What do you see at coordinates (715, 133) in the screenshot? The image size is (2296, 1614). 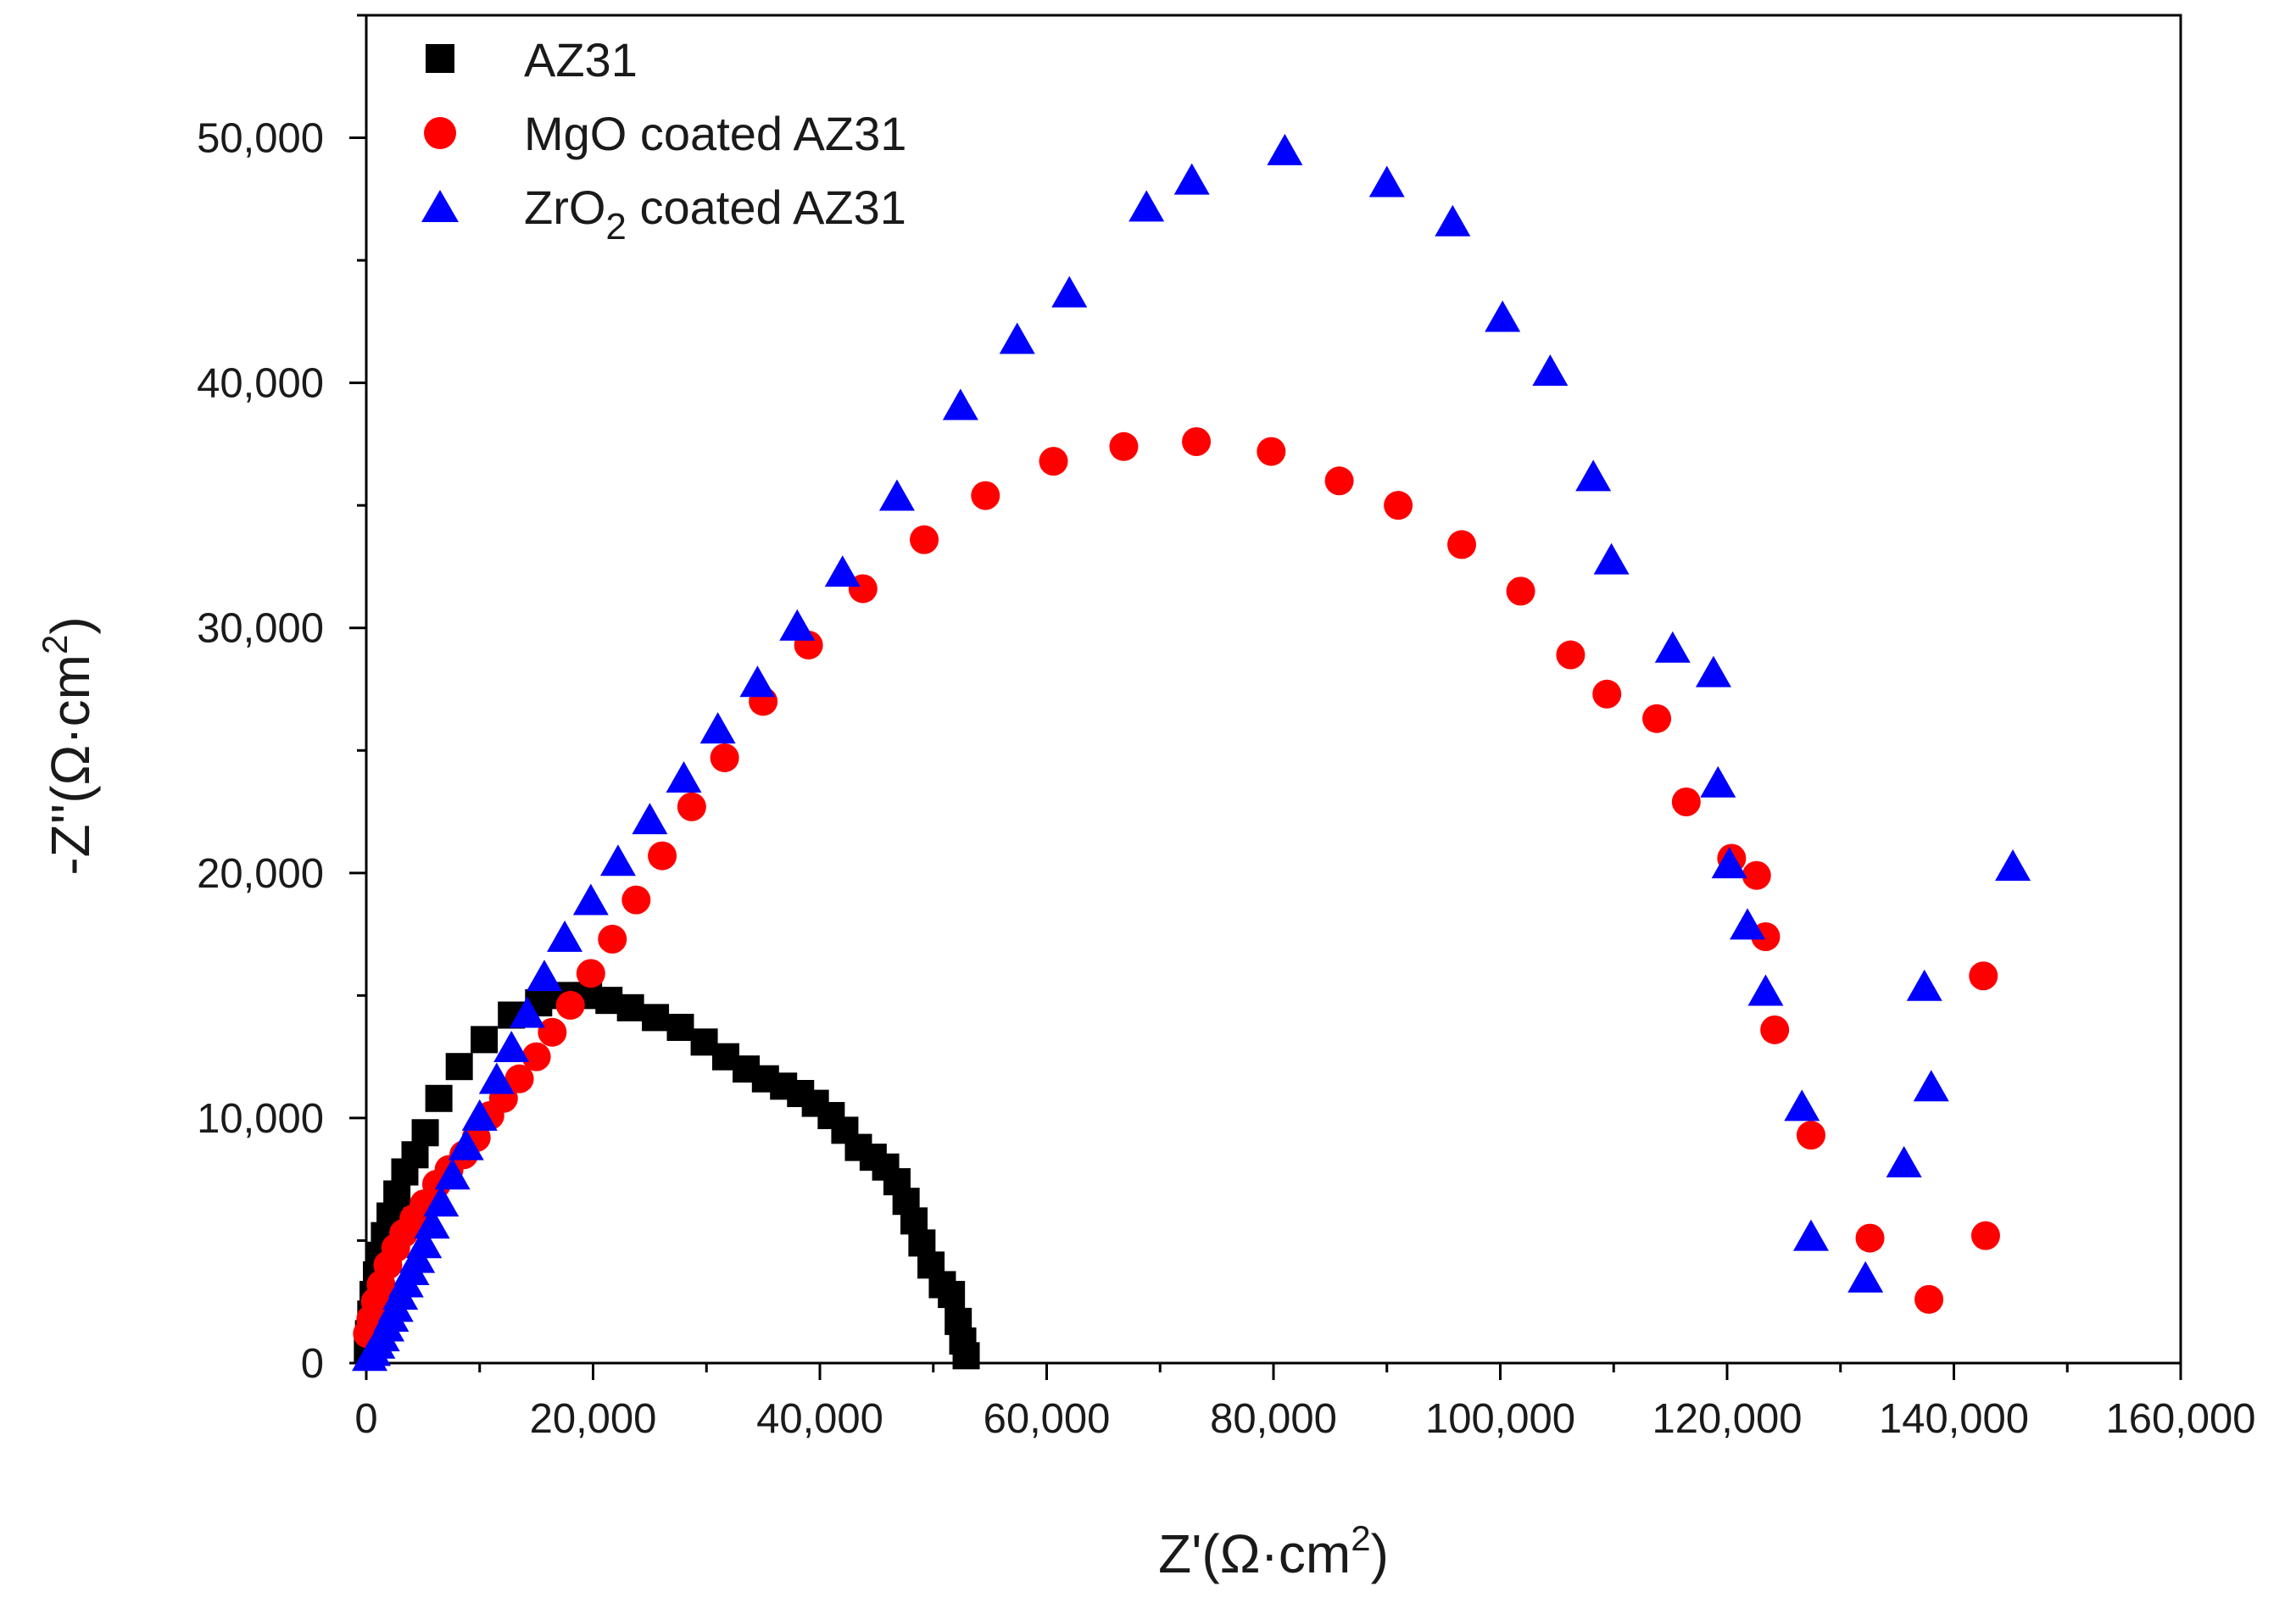 I see `legend-label-mgo: MgO coated AZ31` at bounding box center [715, 133].